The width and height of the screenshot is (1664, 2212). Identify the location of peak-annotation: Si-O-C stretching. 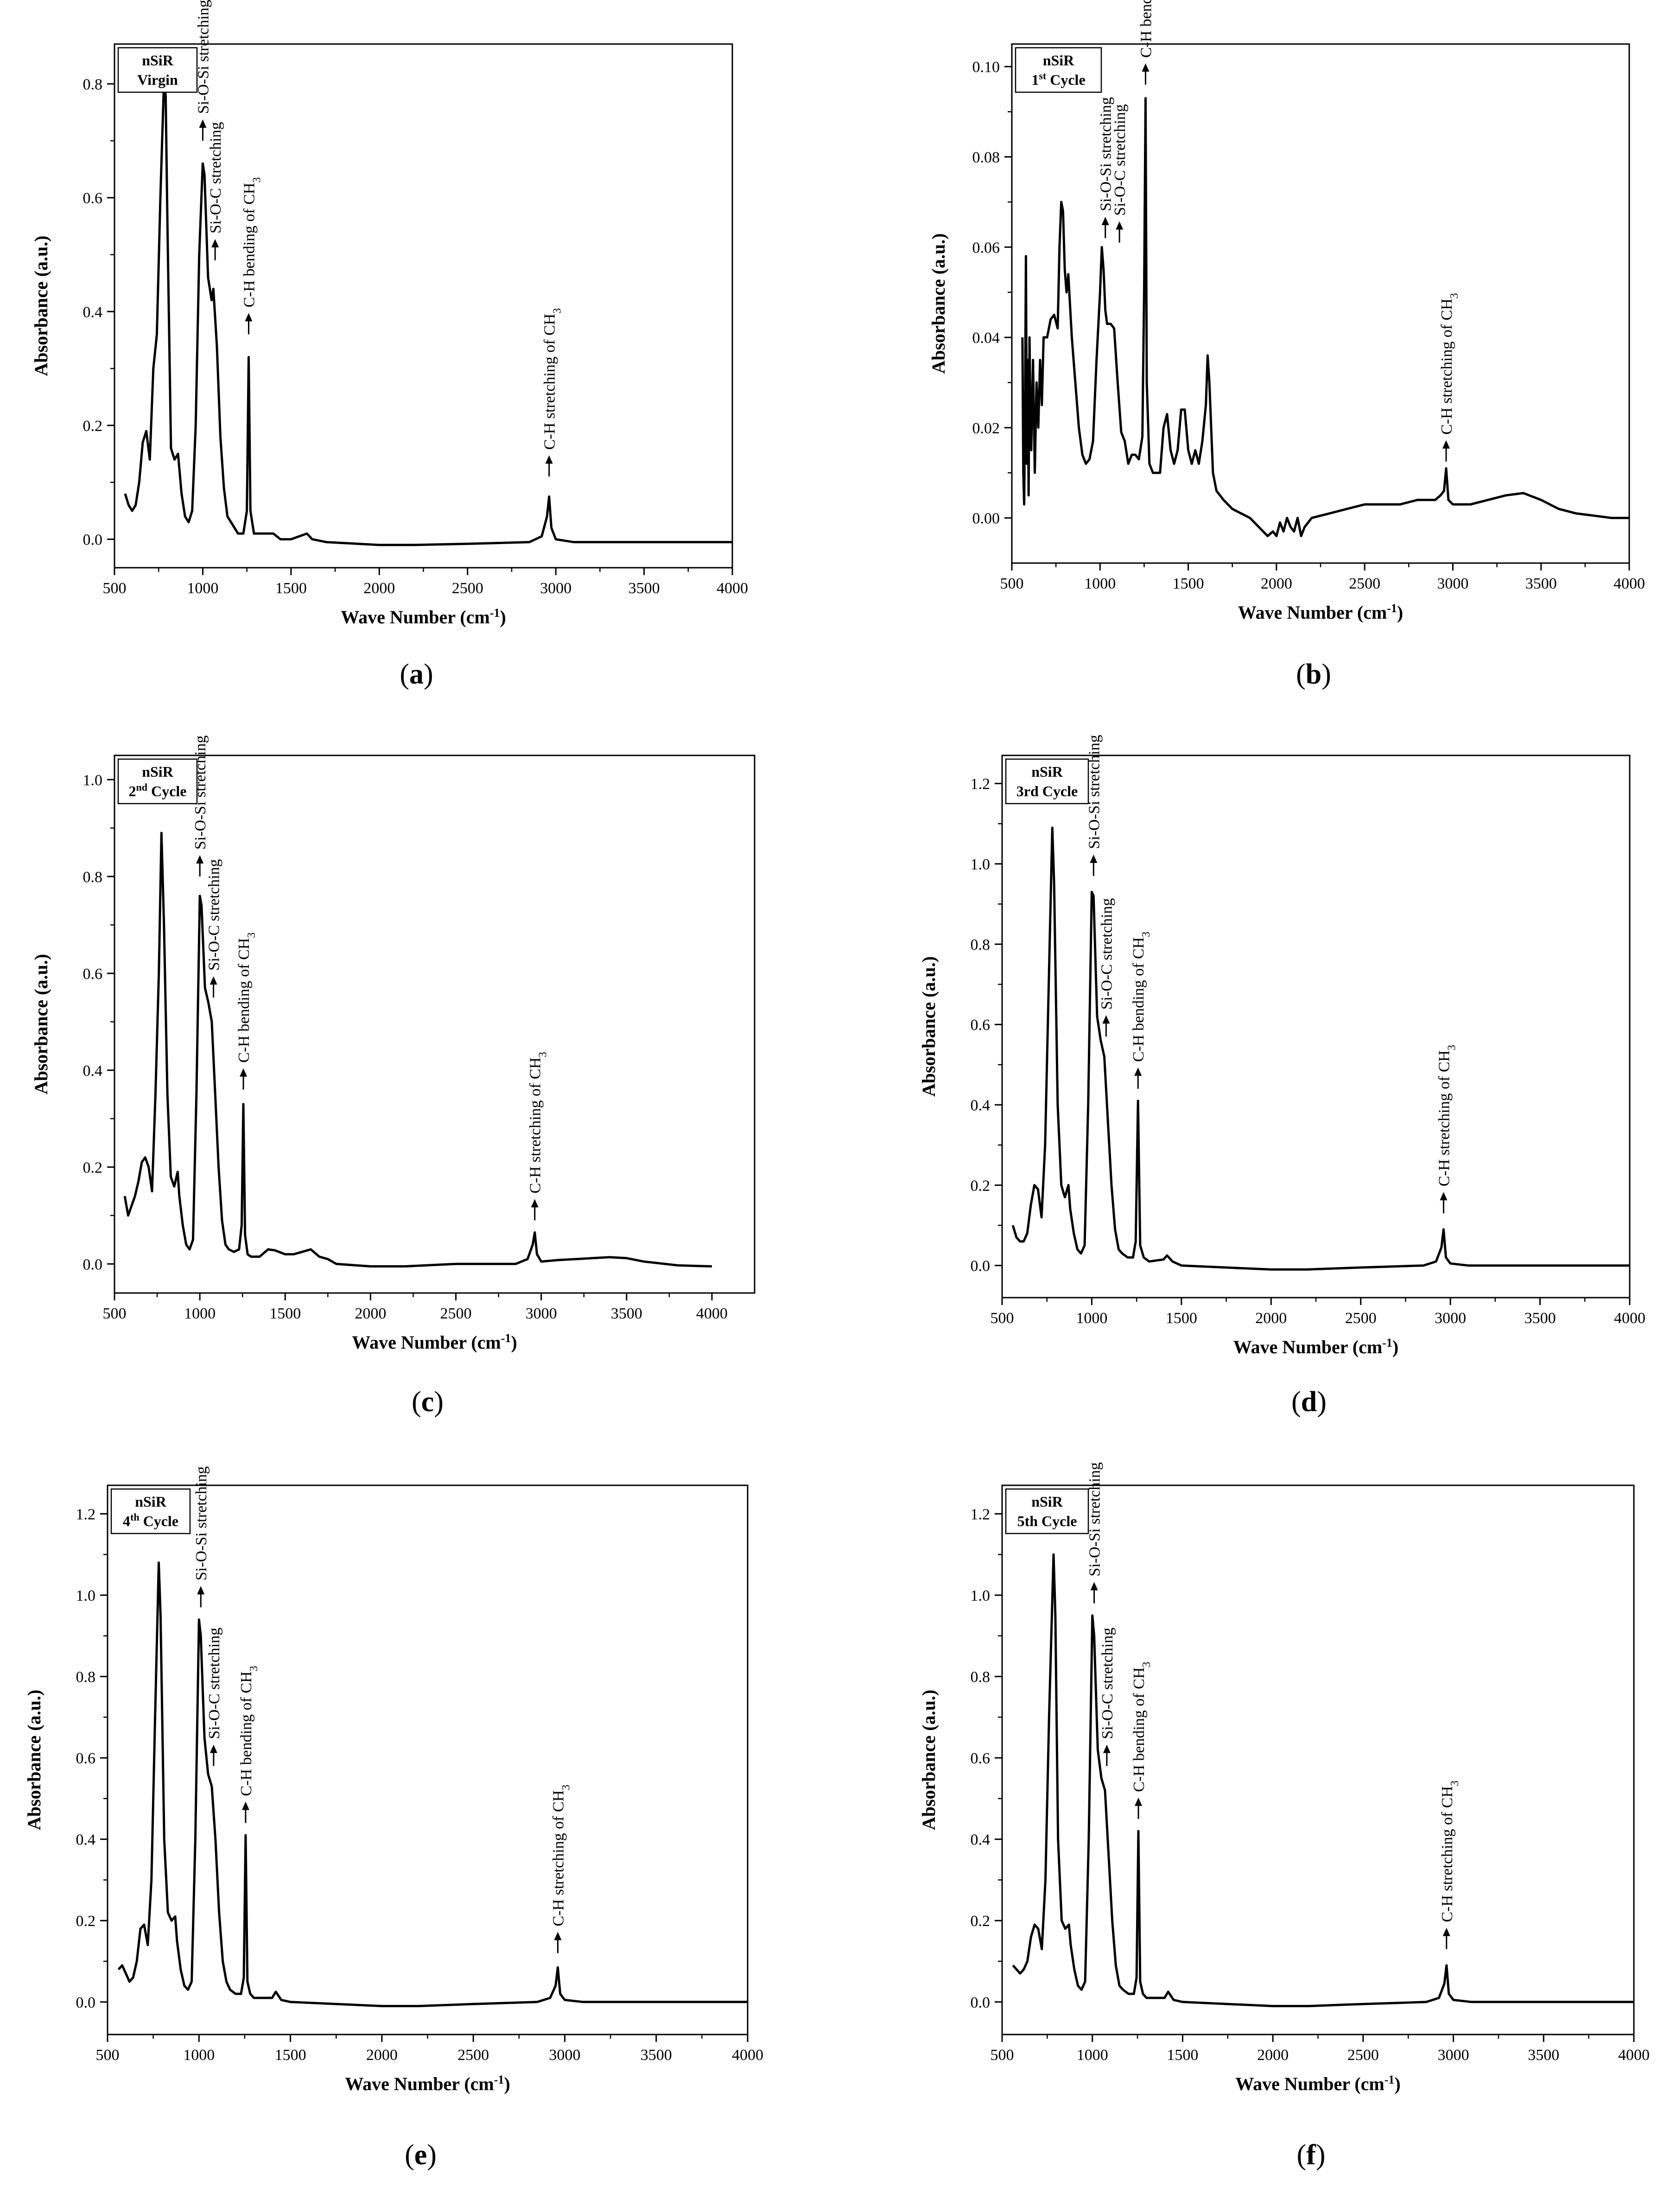
(214, 928).